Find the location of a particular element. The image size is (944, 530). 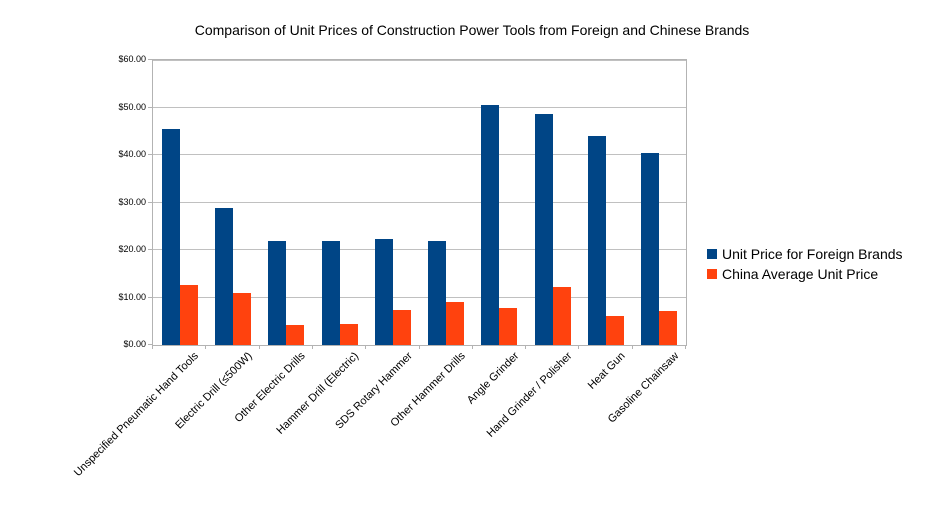

legend-item-china-average: China Average Unit Price is located at coordinates (805, 274).